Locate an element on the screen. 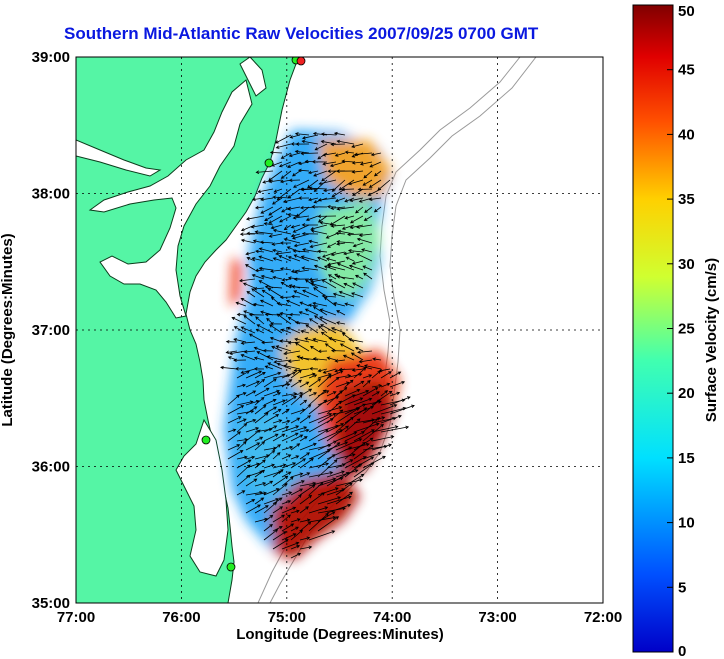 The width and height of the screenshot is (724, 659). colorbar-tick-label: 5 is located at coordinates (682, 587).